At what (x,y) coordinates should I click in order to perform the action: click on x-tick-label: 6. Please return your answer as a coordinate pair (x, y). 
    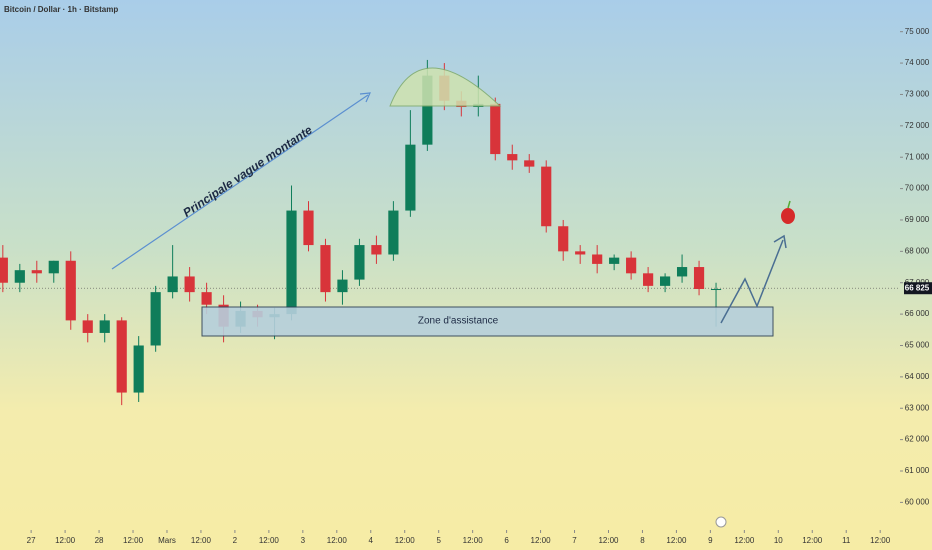
    Looking at the image, I should click on (506, 540).